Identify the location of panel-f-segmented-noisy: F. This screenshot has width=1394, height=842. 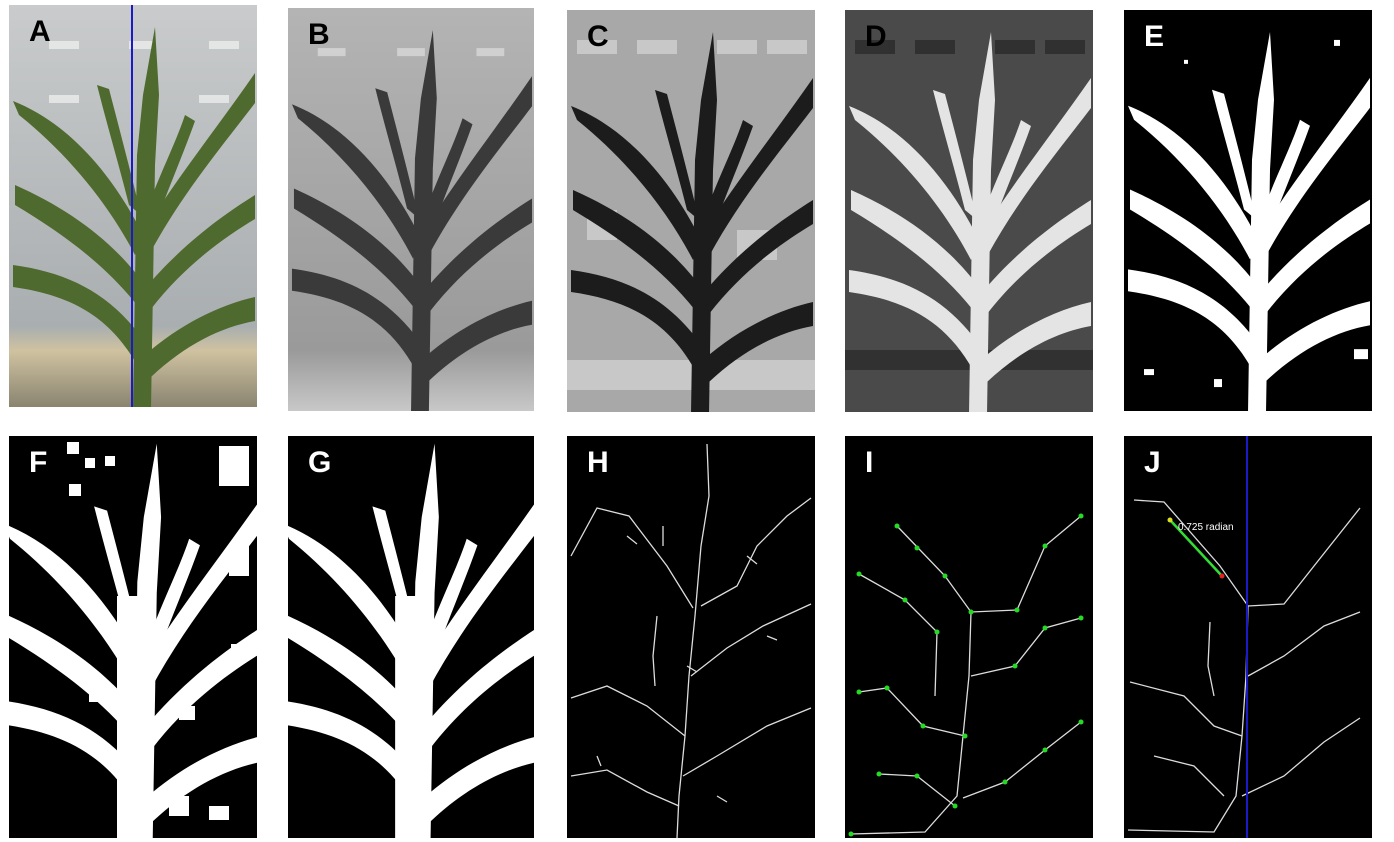
(133, 637).